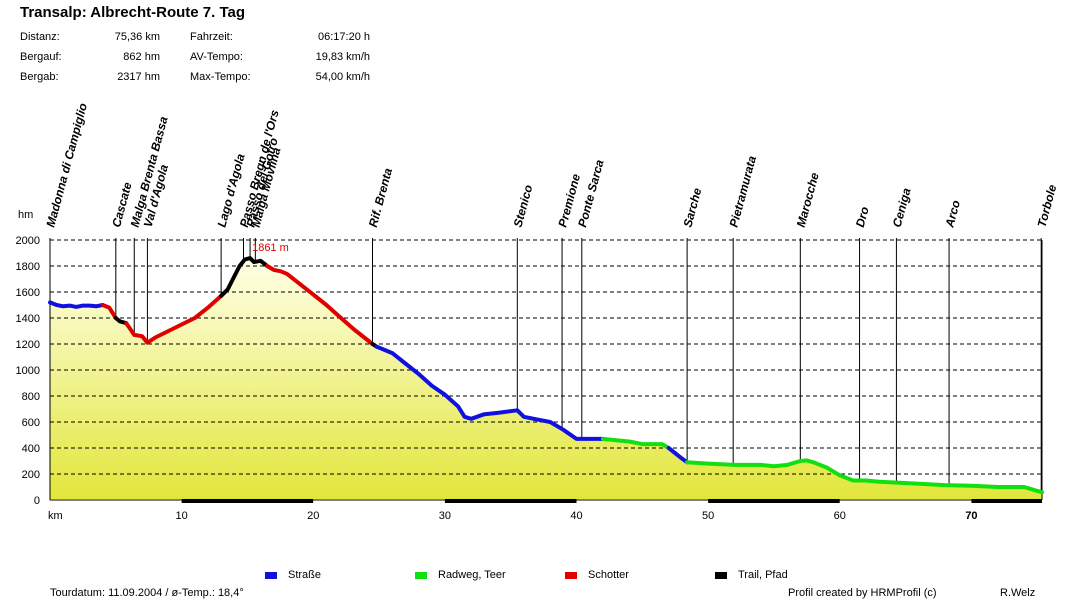 This screenshot has width=1090, height=600. Describe the element at coordinates (147, 593) in the screenshot. I see `tour-info: Tourdatum: 11.09.2004 / ø-Temp.: 18,4°` at that location.